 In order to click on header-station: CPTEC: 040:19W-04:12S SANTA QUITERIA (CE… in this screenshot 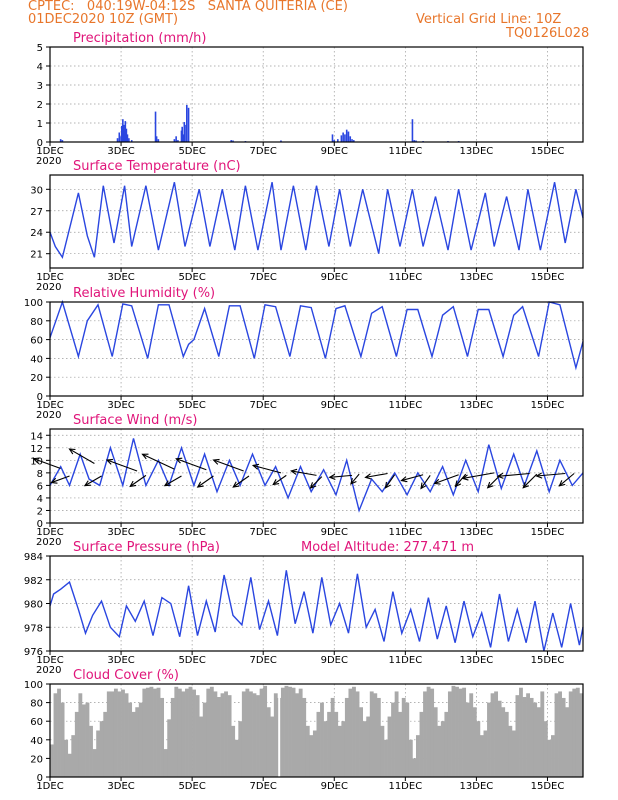, I will do `click(188, 7)`.